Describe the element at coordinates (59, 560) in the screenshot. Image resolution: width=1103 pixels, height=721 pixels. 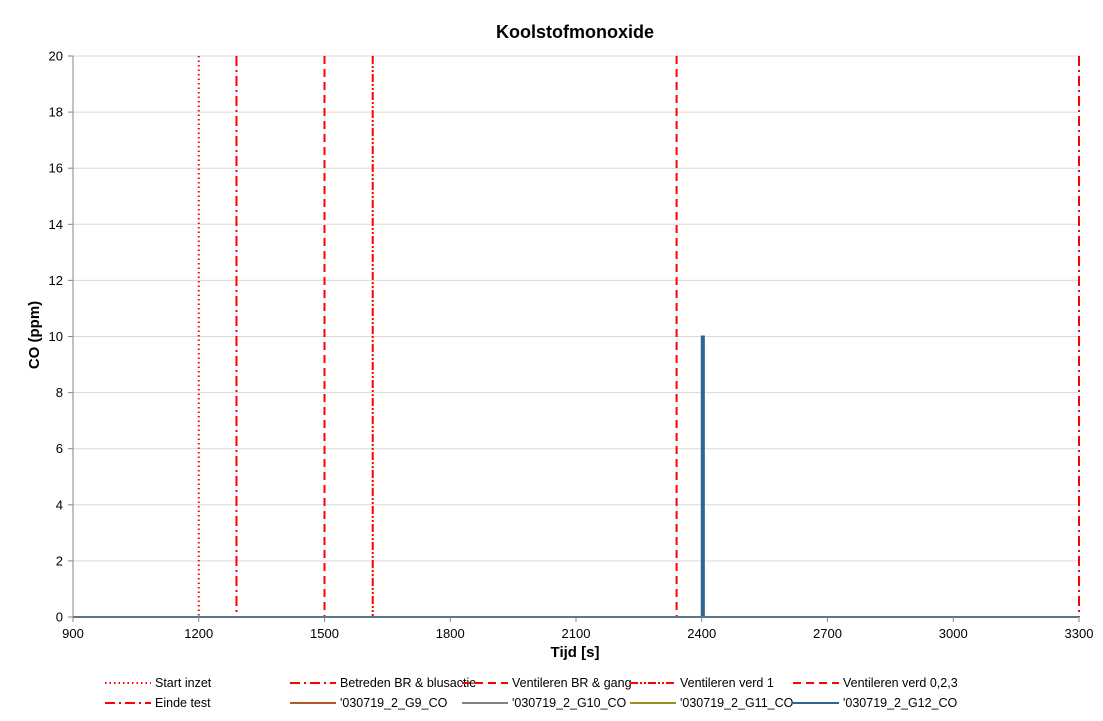
I see `y-tick-label: 2` at that location.